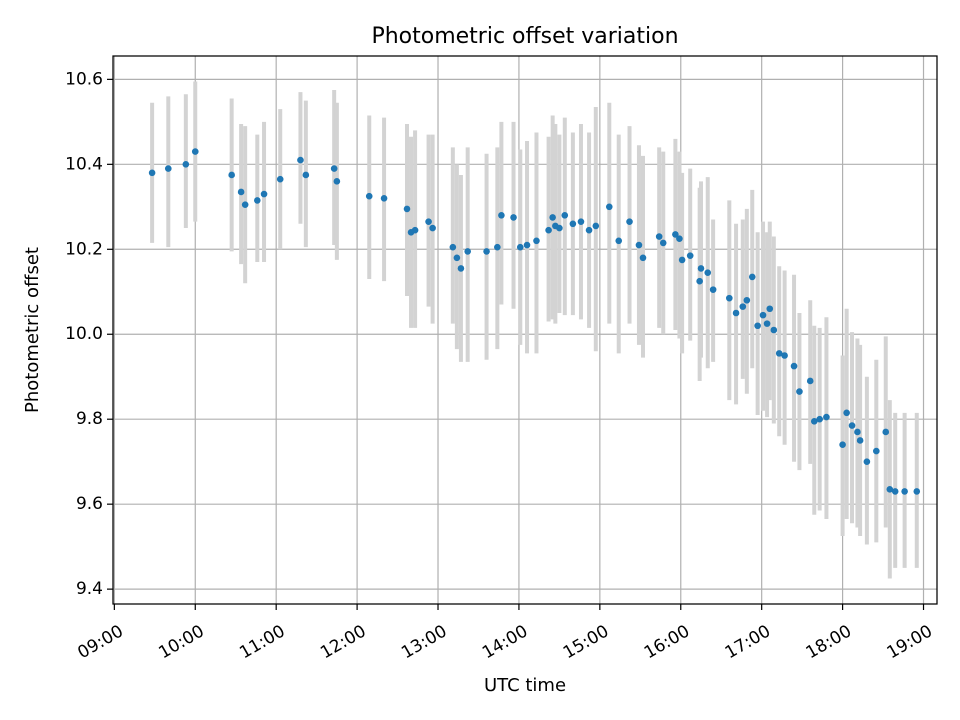  Describe the element at coordinates (32, 330) in the screenshot. I see `y-axis-label: Photometric offset` at that location.